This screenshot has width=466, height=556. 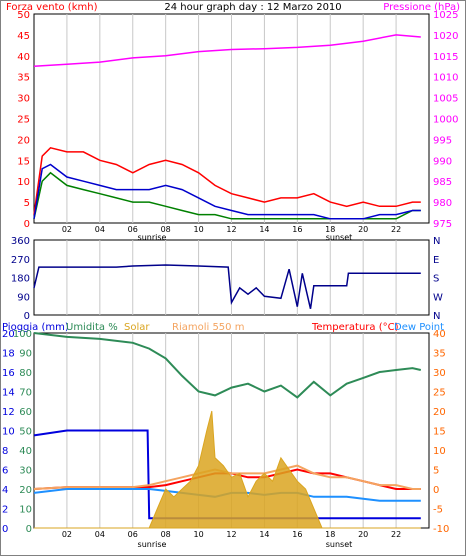 I want to click on y-tick-label-temperature: 15, so click(x=439, y=432).